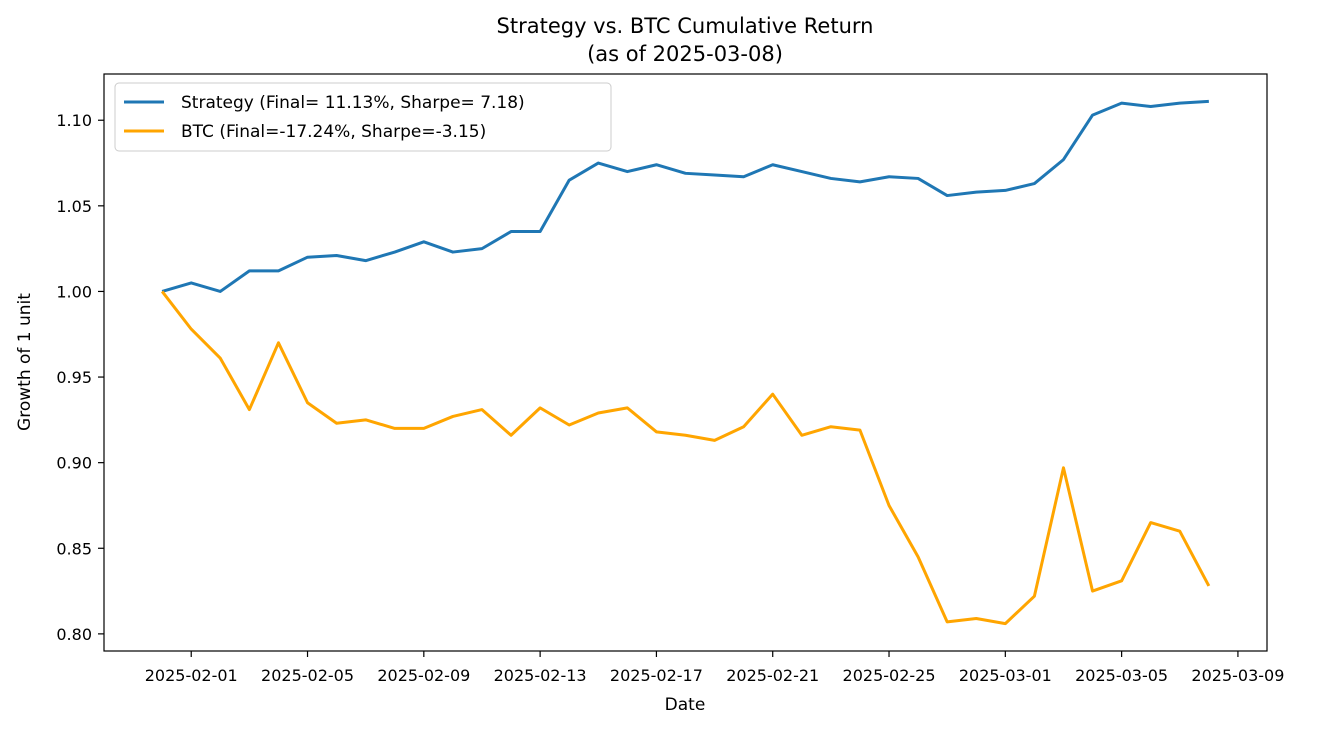 The height and width of the screenshot is (729, 1318). I want to click on chart-subtitle: (as of 2025-03-08), so click(685, 54).